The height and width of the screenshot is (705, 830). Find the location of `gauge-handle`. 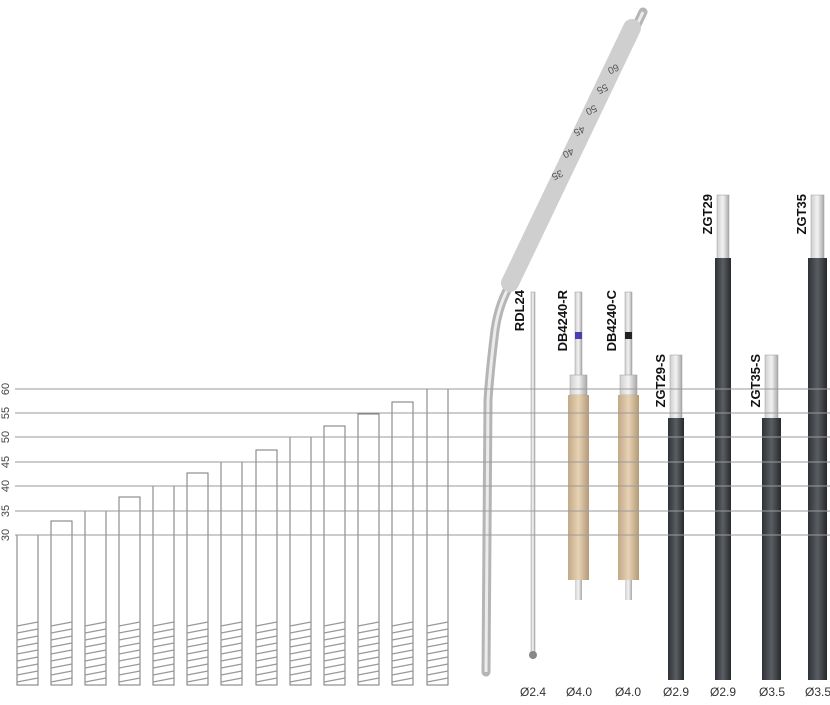

gauge-handle is located at coordinates (571, 155).